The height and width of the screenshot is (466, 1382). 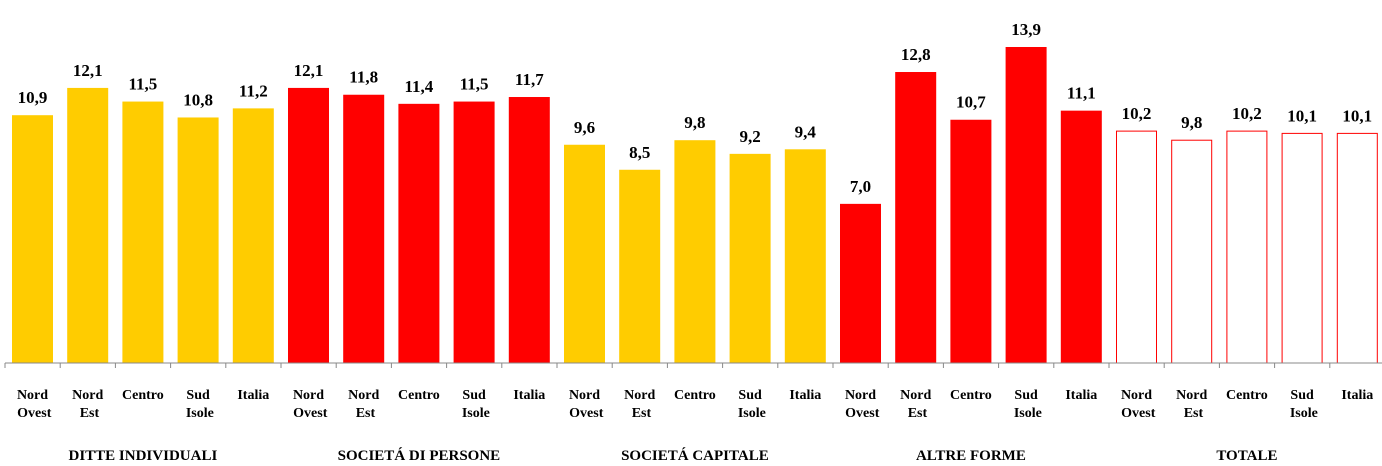 What do you see at coordinates (639, 152) in the screenshot?
I see `value-label: 8,5` at bounding box center [639, 152].